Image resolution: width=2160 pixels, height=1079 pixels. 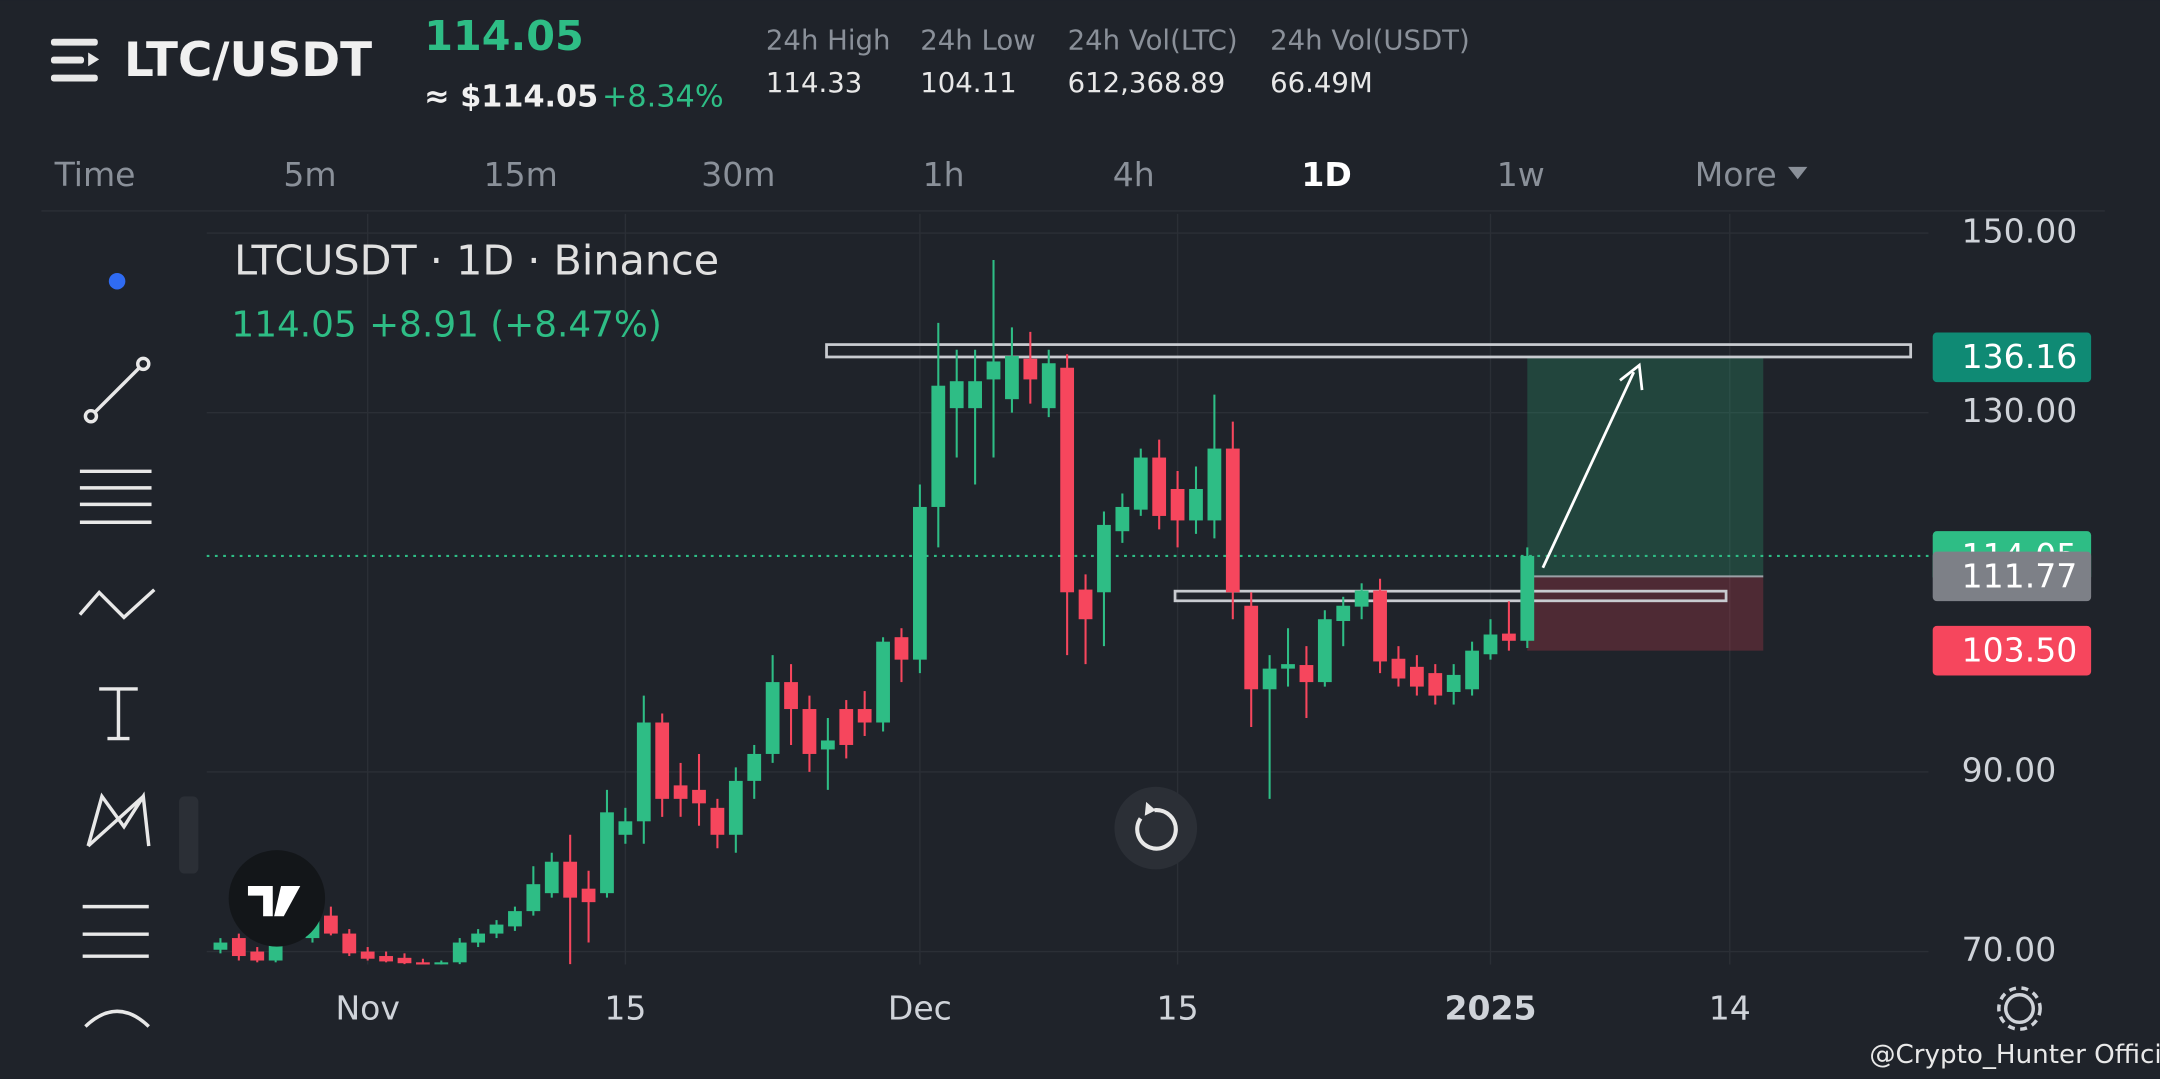 I want to click on stat-label: 24h Vol(USDT), so click(x=1370, y=41).